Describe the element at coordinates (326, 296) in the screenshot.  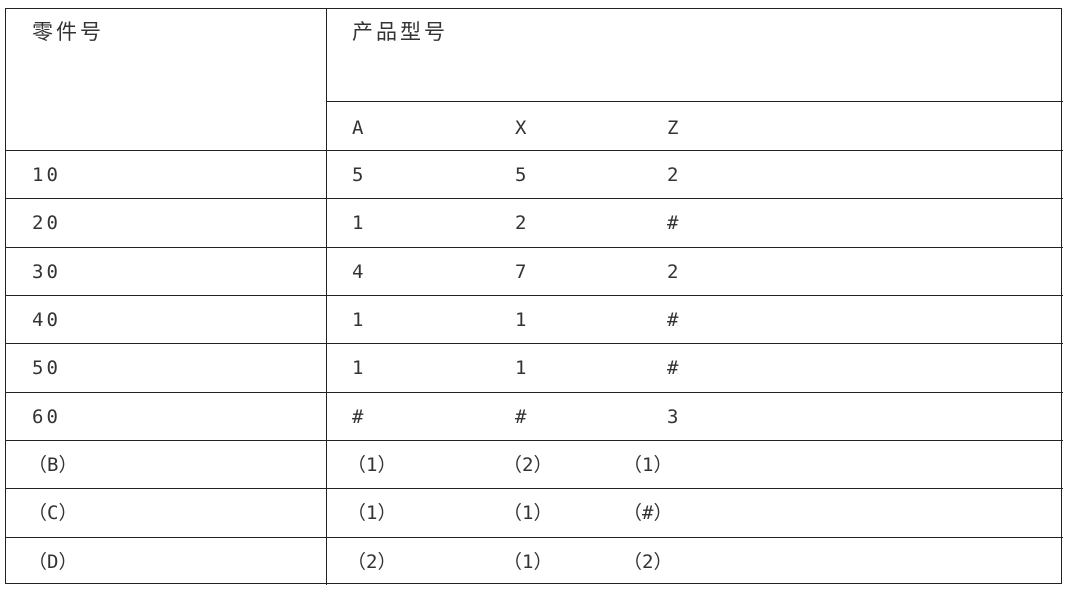
I see `column-divider` at that location.